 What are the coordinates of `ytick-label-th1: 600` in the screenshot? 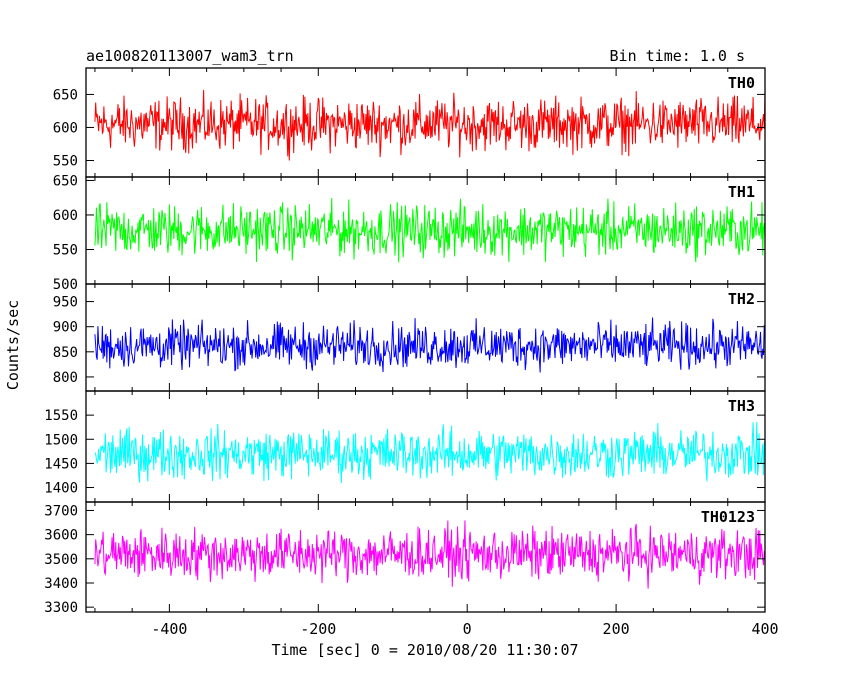 It's located at (65, 216).